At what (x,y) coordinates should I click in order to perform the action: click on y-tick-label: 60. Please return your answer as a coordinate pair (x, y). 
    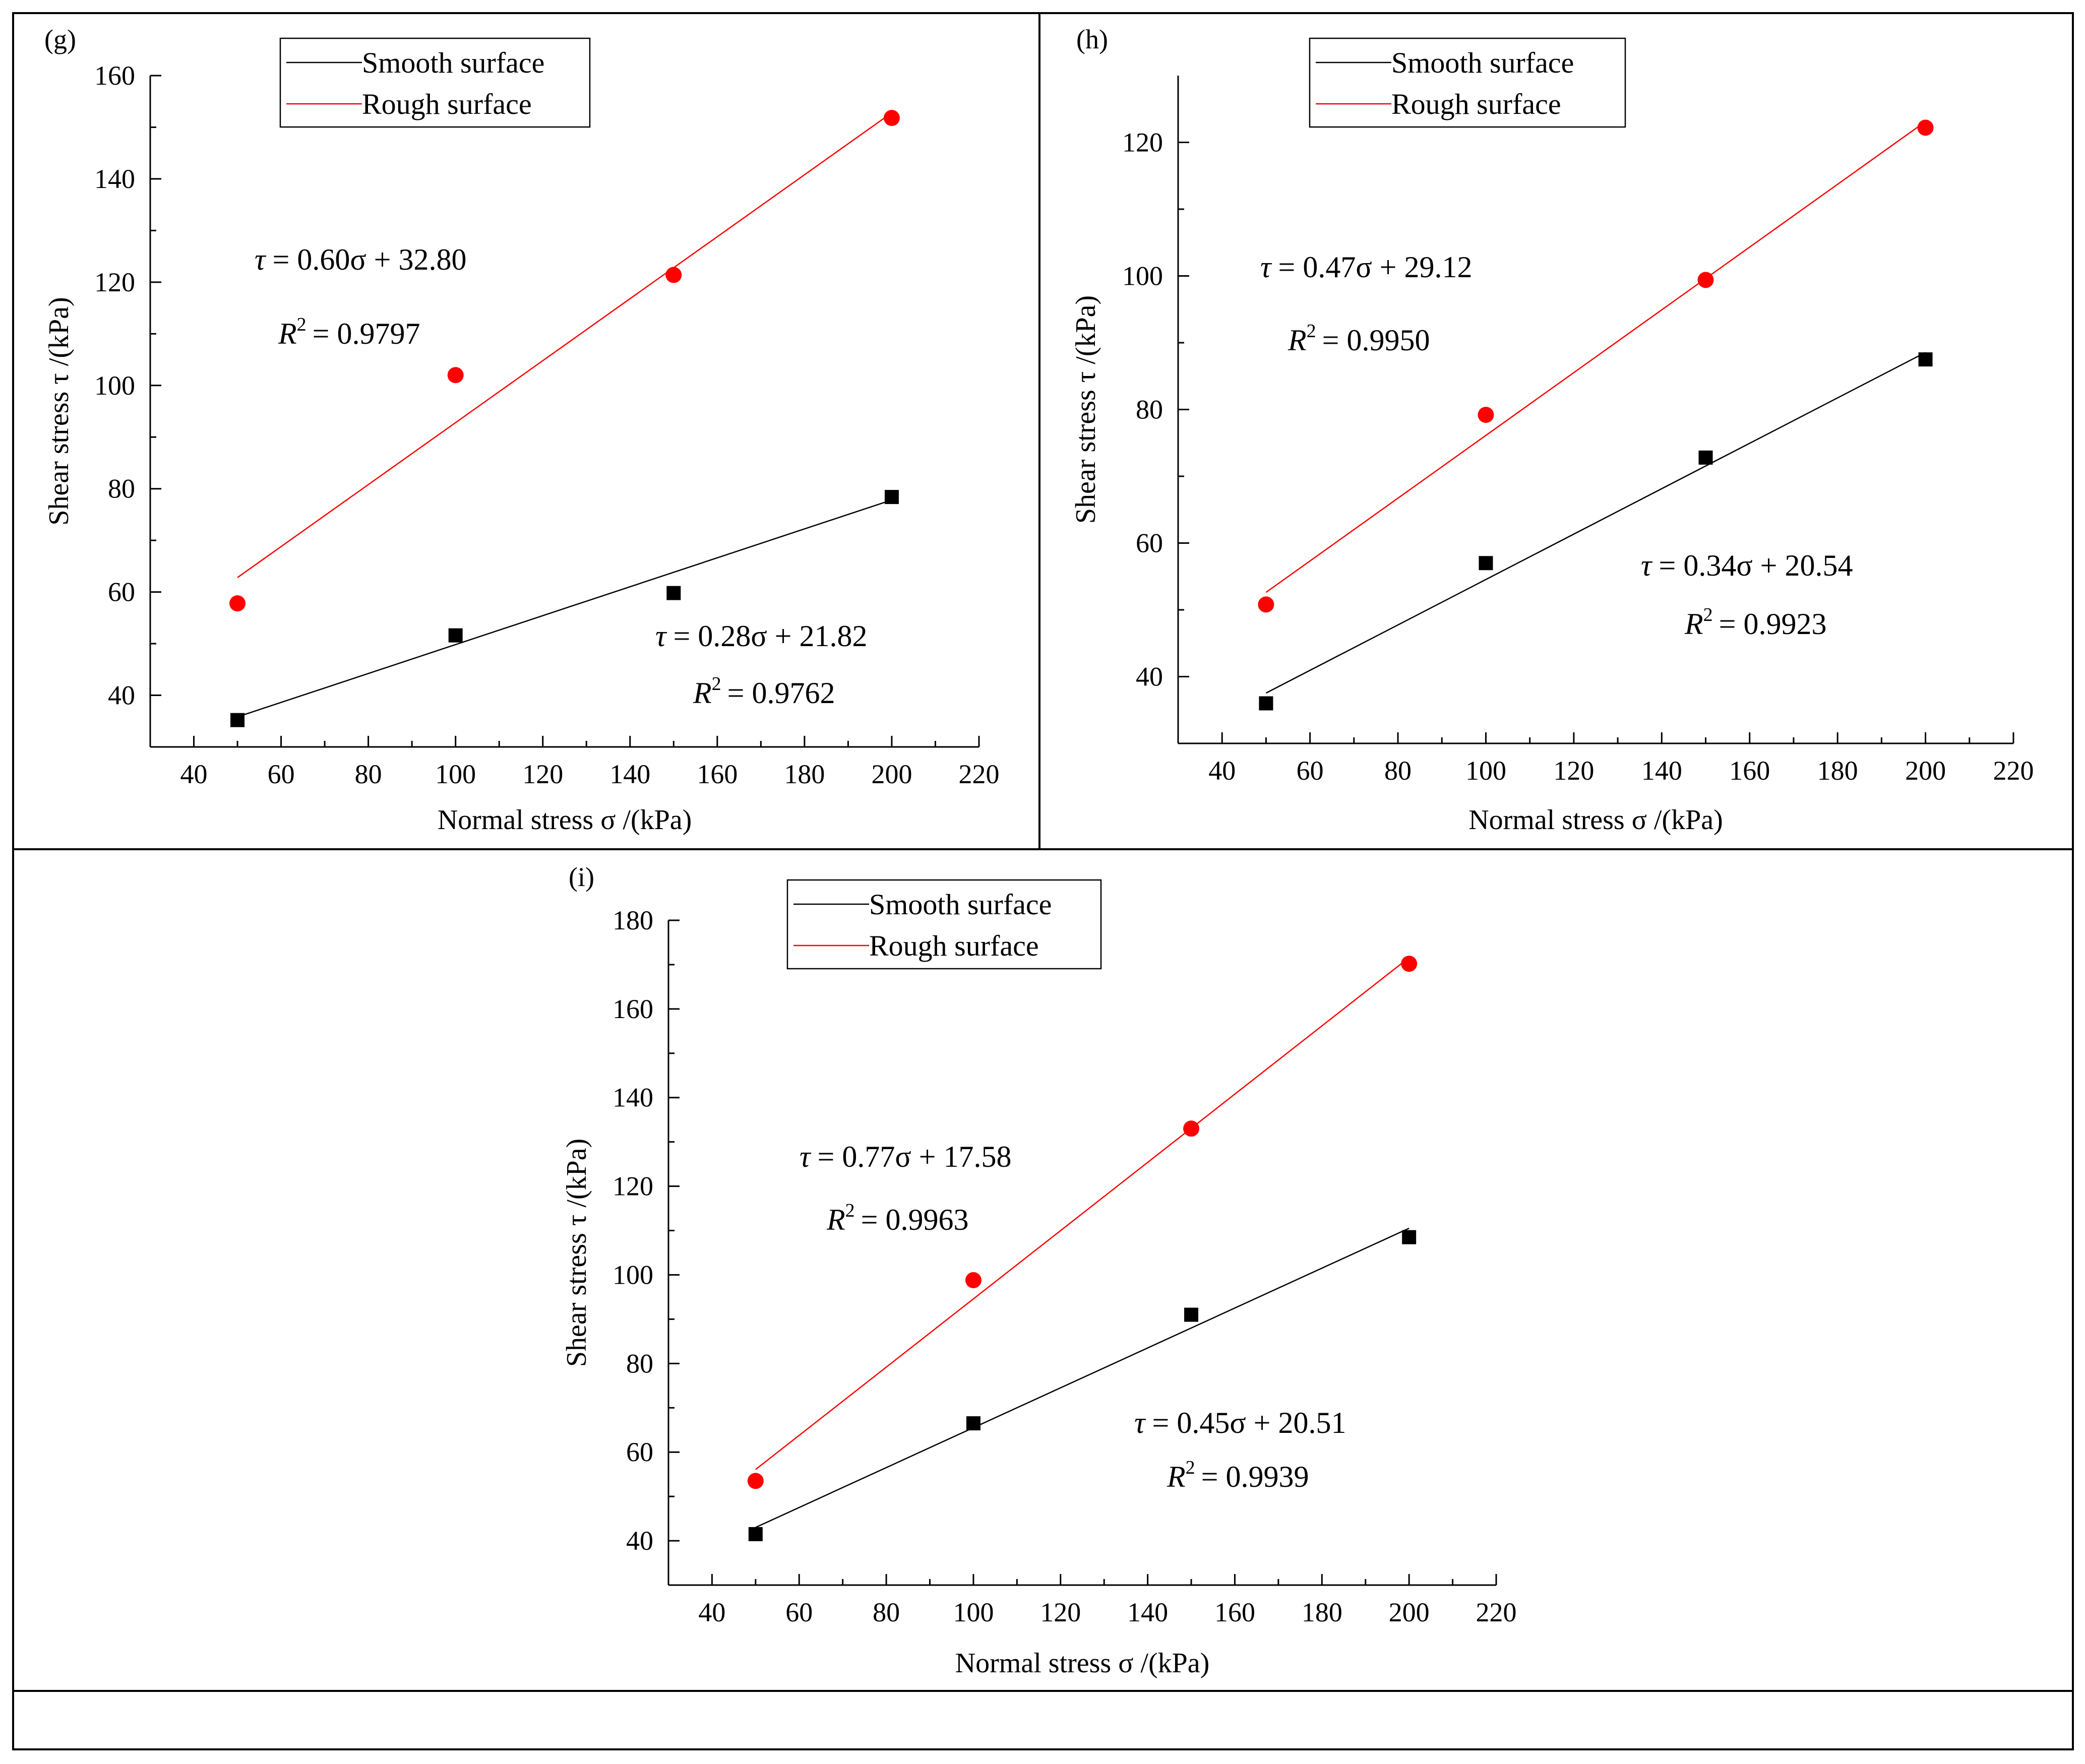
    Looking at the image, I should click on (1149, 543).